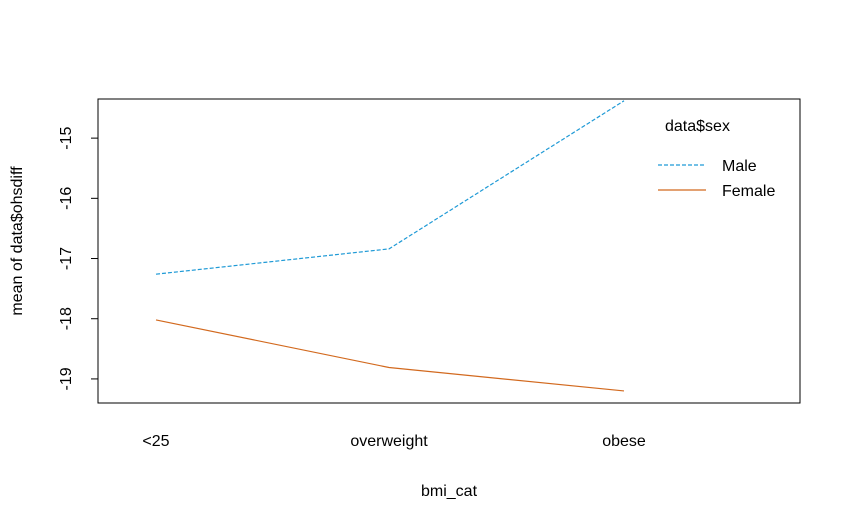 This screenshot has height=526, width=851. Describe the element at coordinates (66, 318) in the screenshot. I see `y-tick-label: -18` at that location.